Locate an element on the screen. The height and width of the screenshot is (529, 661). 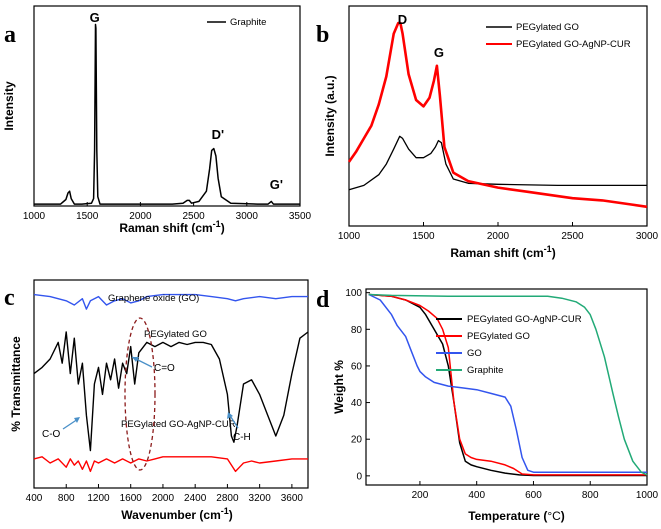
y-axis-label-a: Intensity is located at coordinates (9, 106).